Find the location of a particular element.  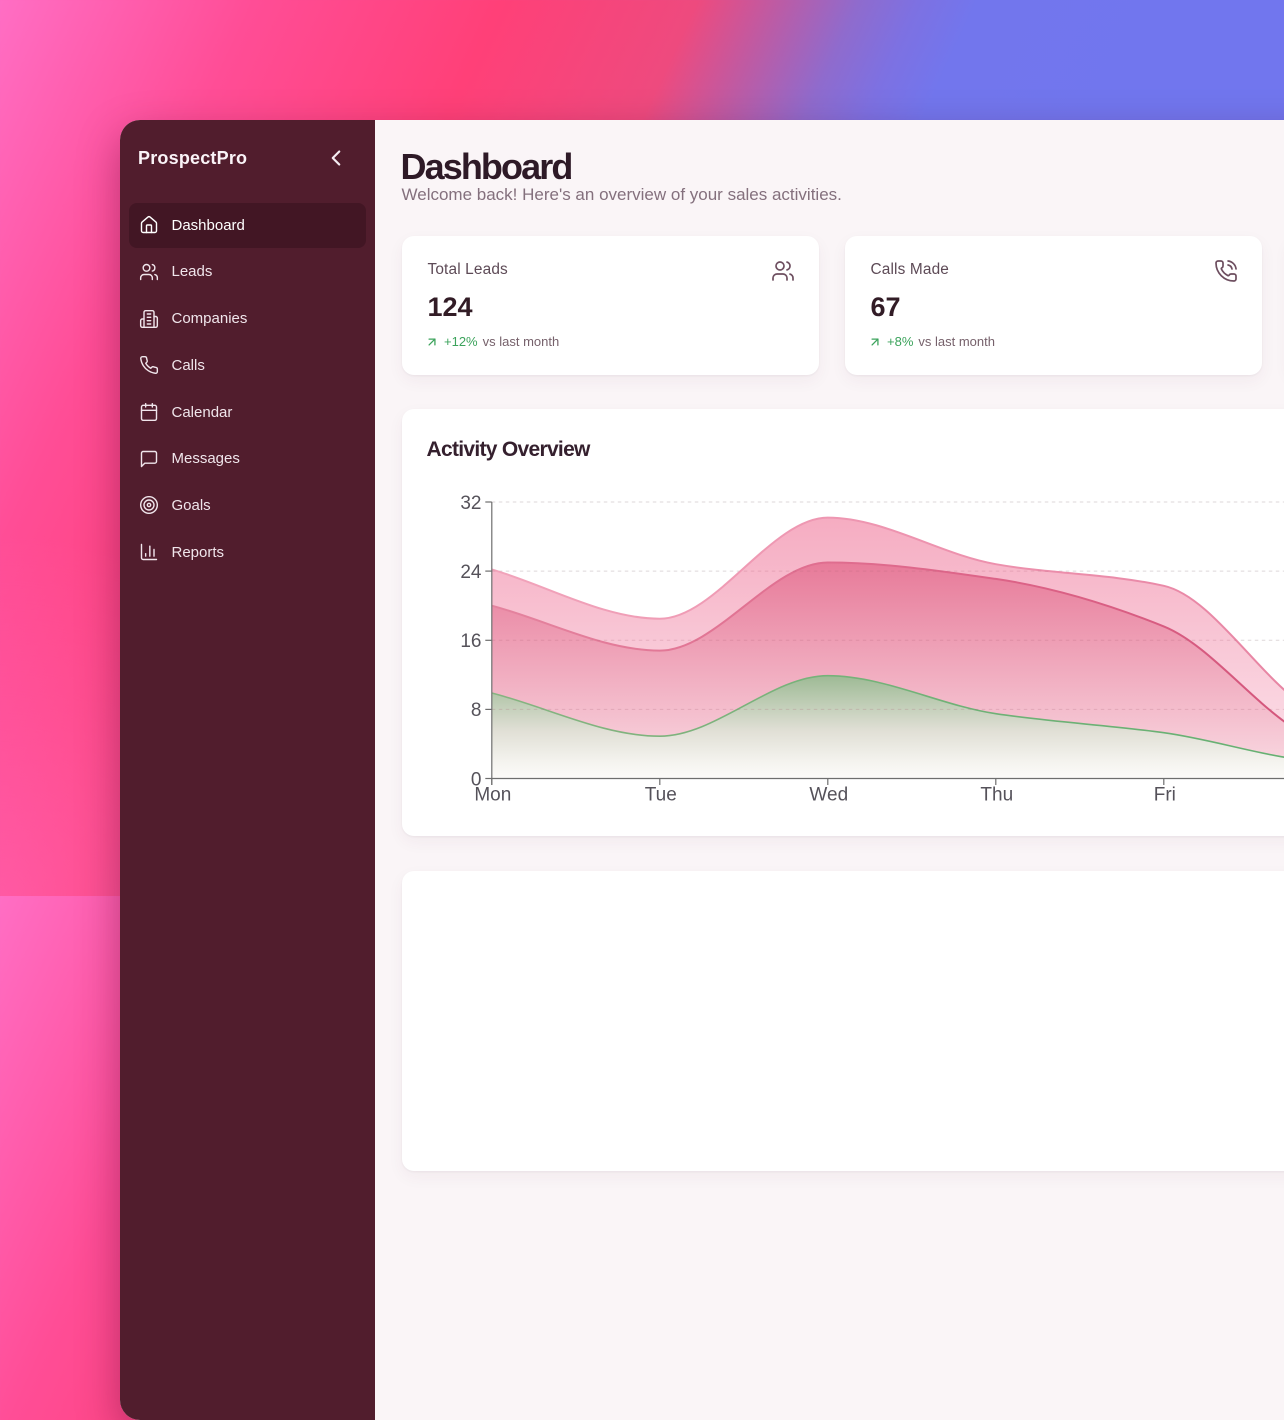

svg-text: 24 is located at coordinates (471, 572).